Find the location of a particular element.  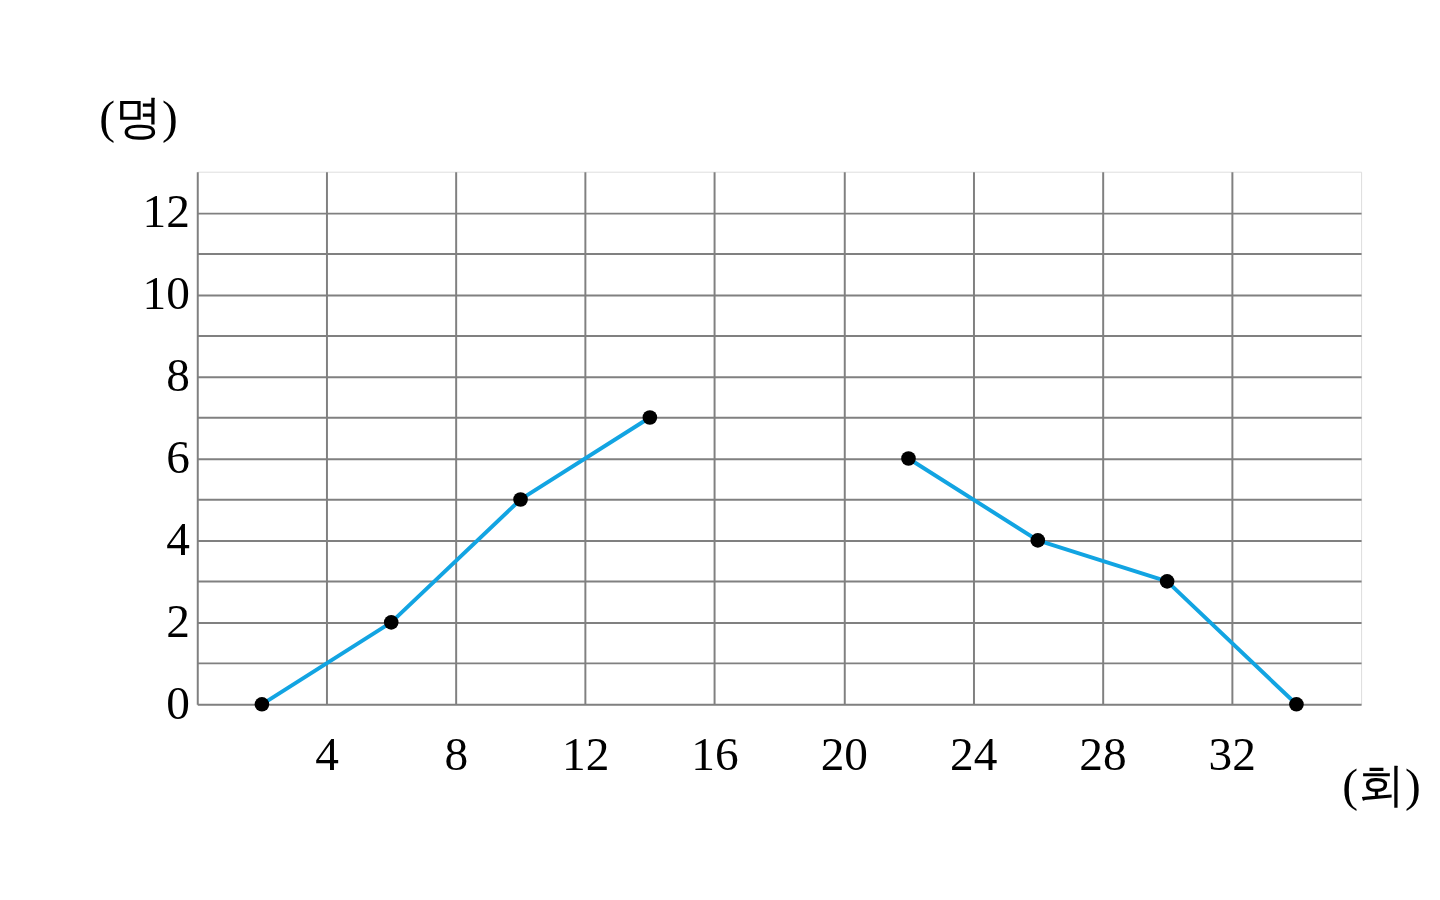

y-tick-label: 12 is located at coordinates (166, 210).